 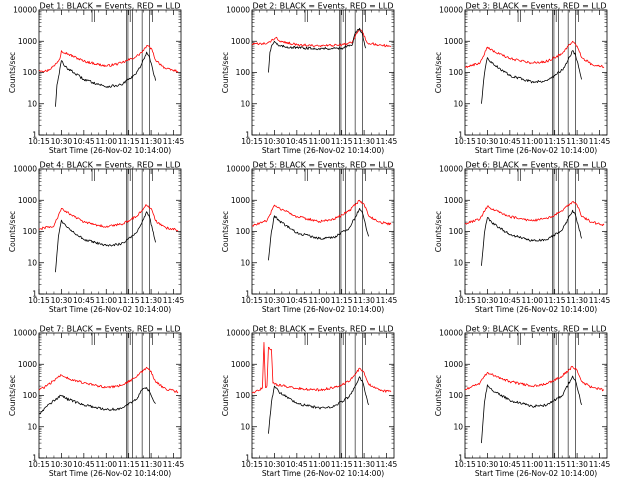 I want to click on panel-title: Det 1: BLACK = Events, RED = LLD, so click(x=110, y=6).